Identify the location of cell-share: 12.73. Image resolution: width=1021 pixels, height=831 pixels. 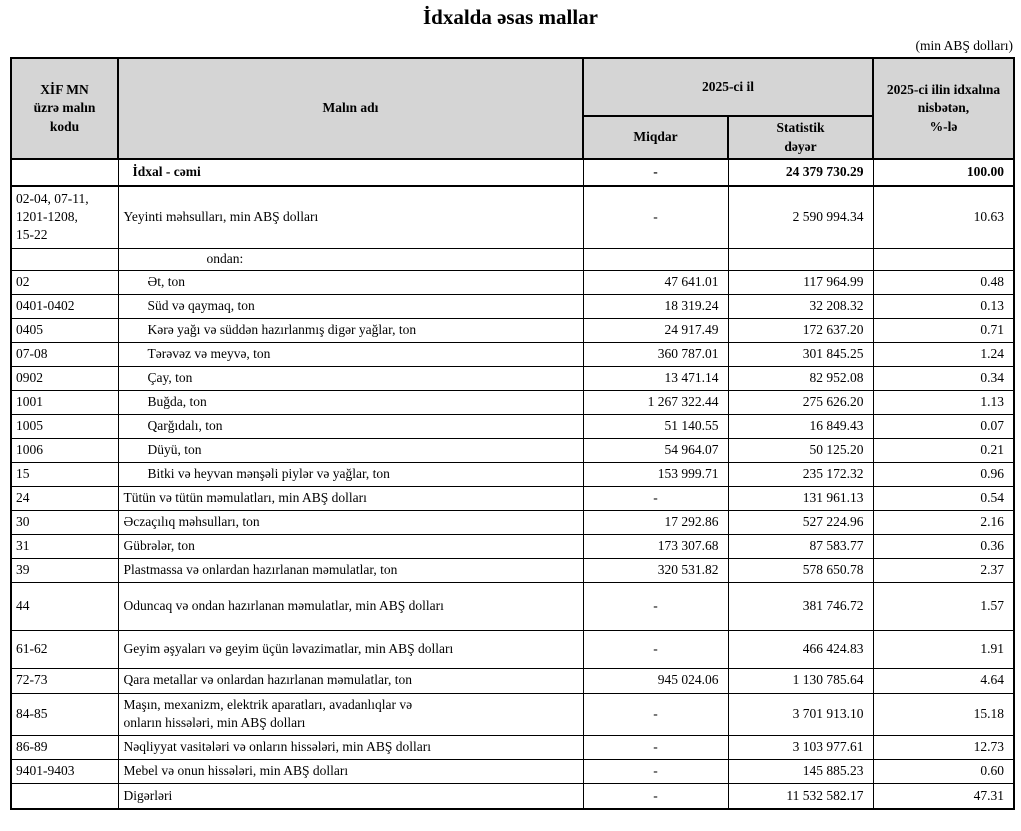
(943, 747).